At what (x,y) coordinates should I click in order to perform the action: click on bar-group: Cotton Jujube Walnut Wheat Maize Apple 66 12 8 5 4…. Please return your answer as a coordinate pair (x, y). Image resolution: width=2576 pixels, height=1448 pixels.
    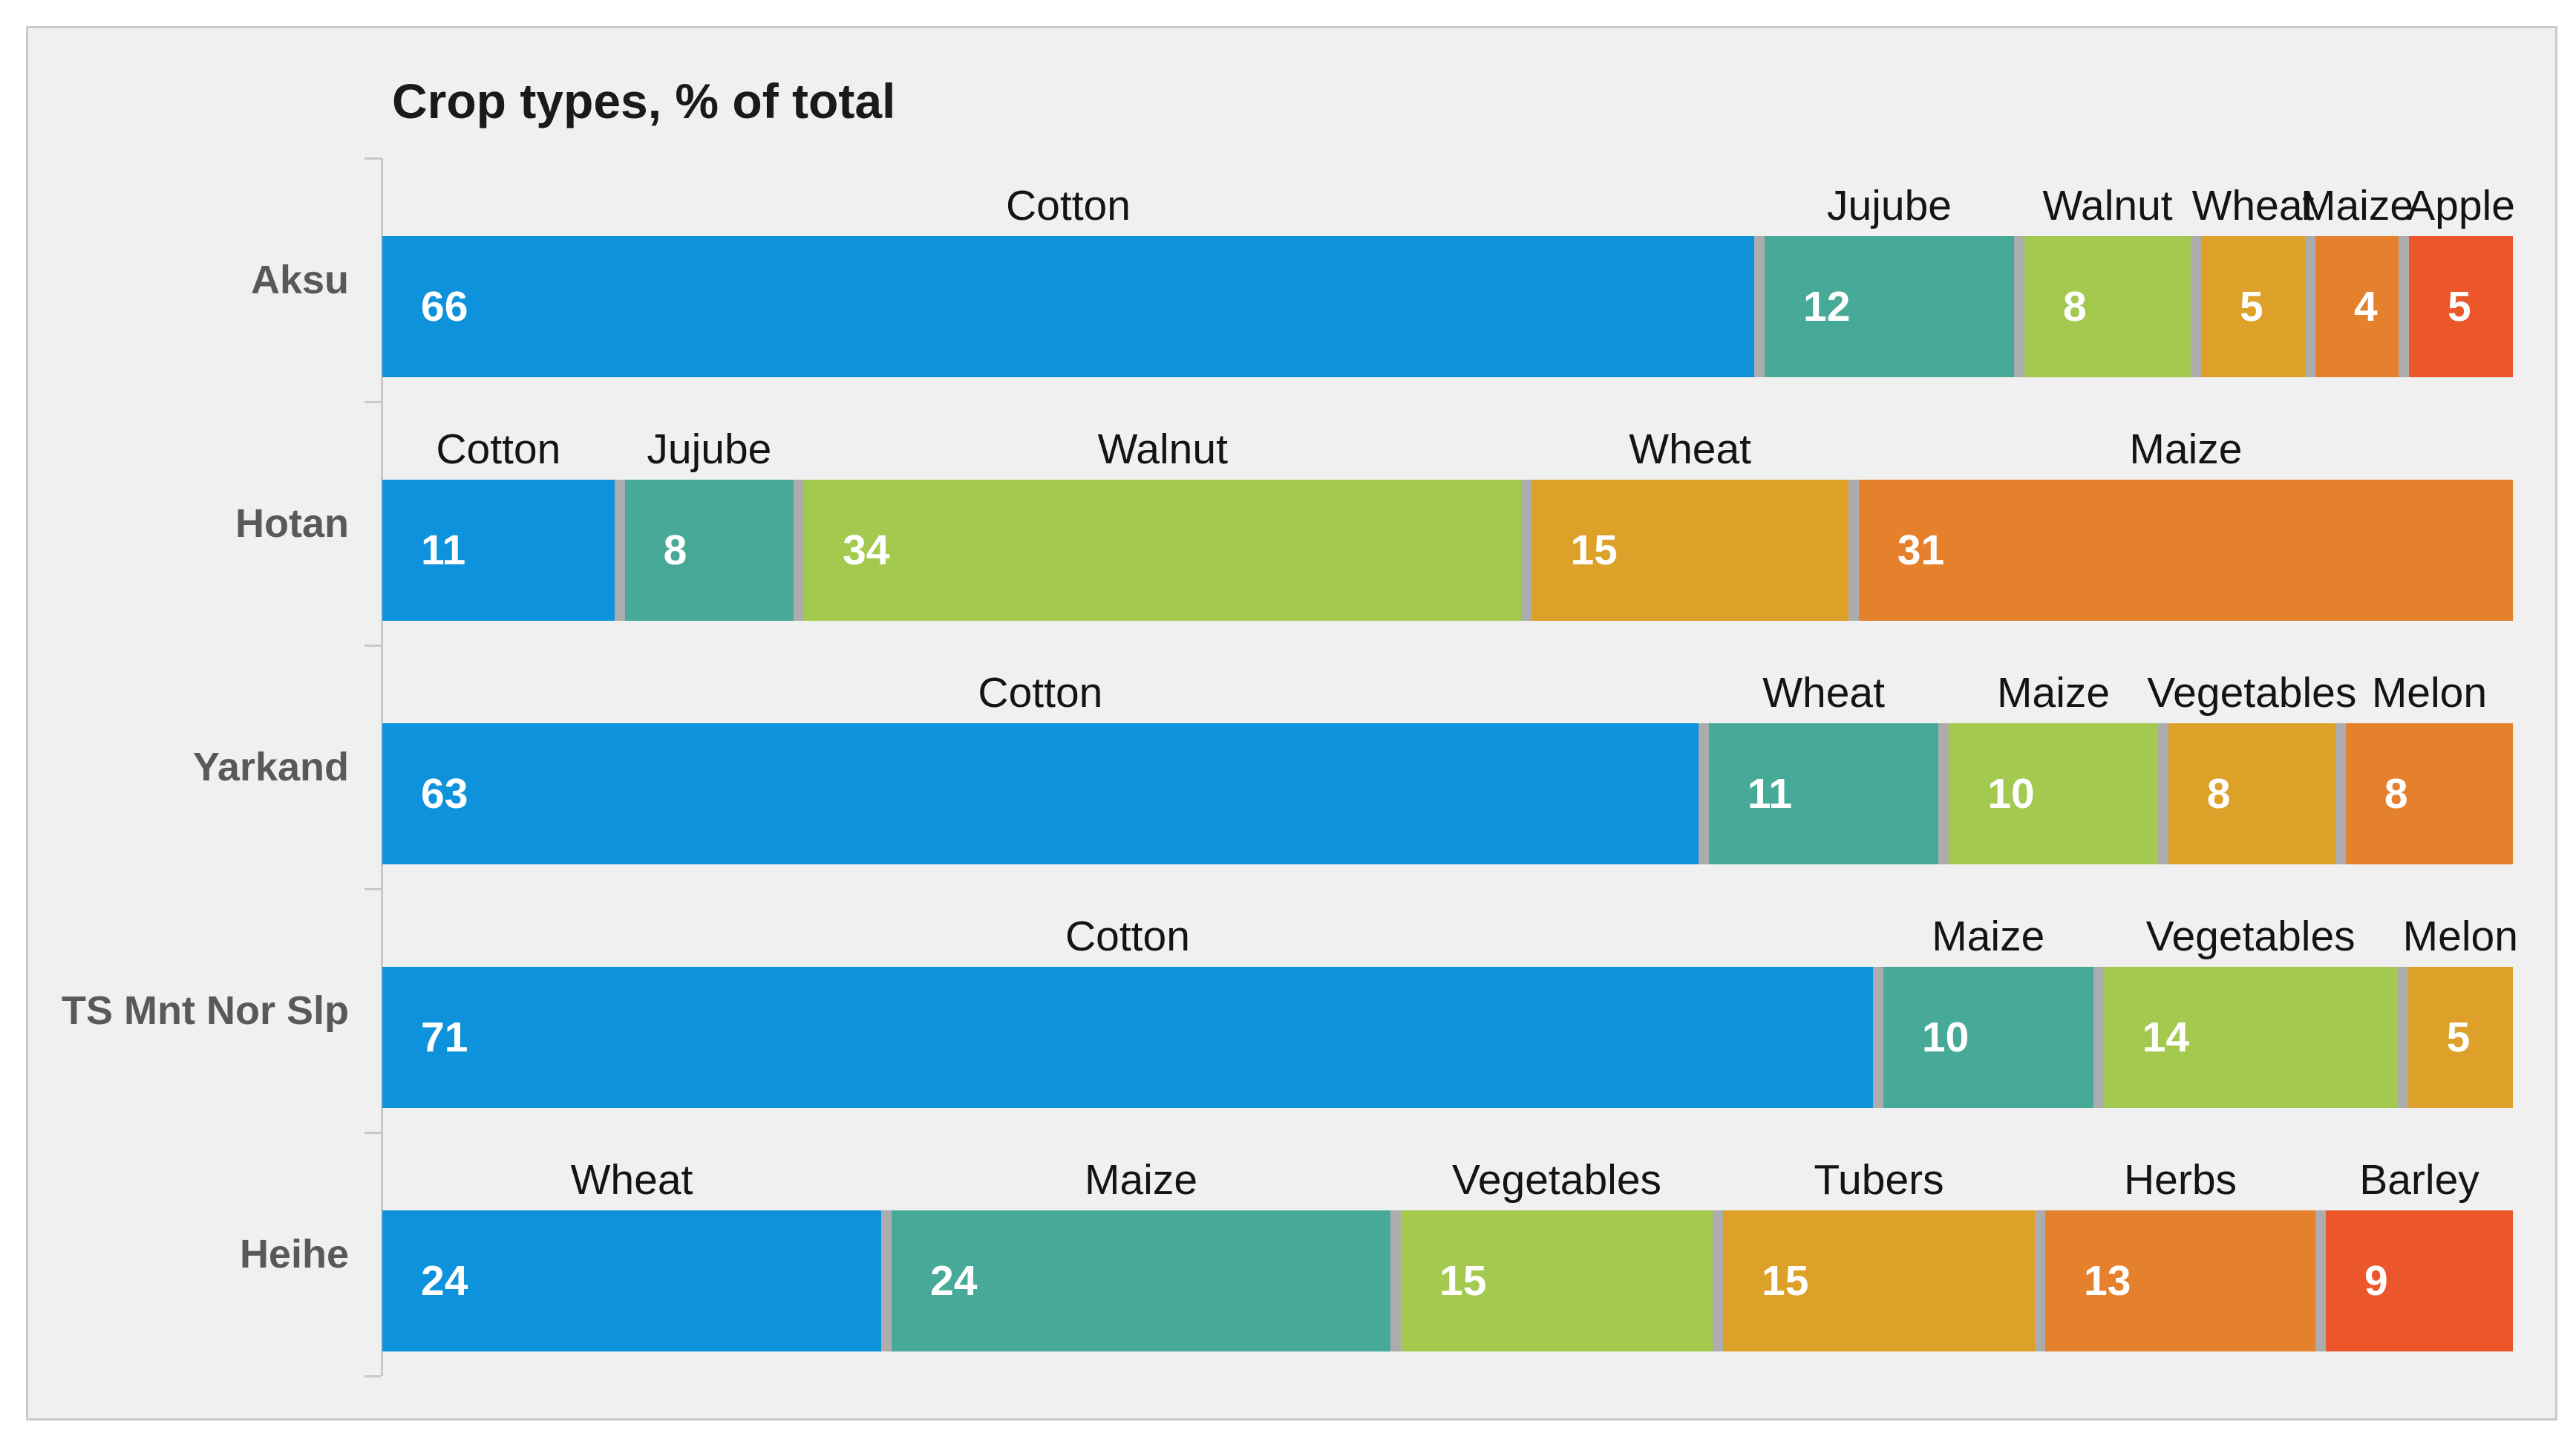
    Looking at the image, I should click on (1448, 280).